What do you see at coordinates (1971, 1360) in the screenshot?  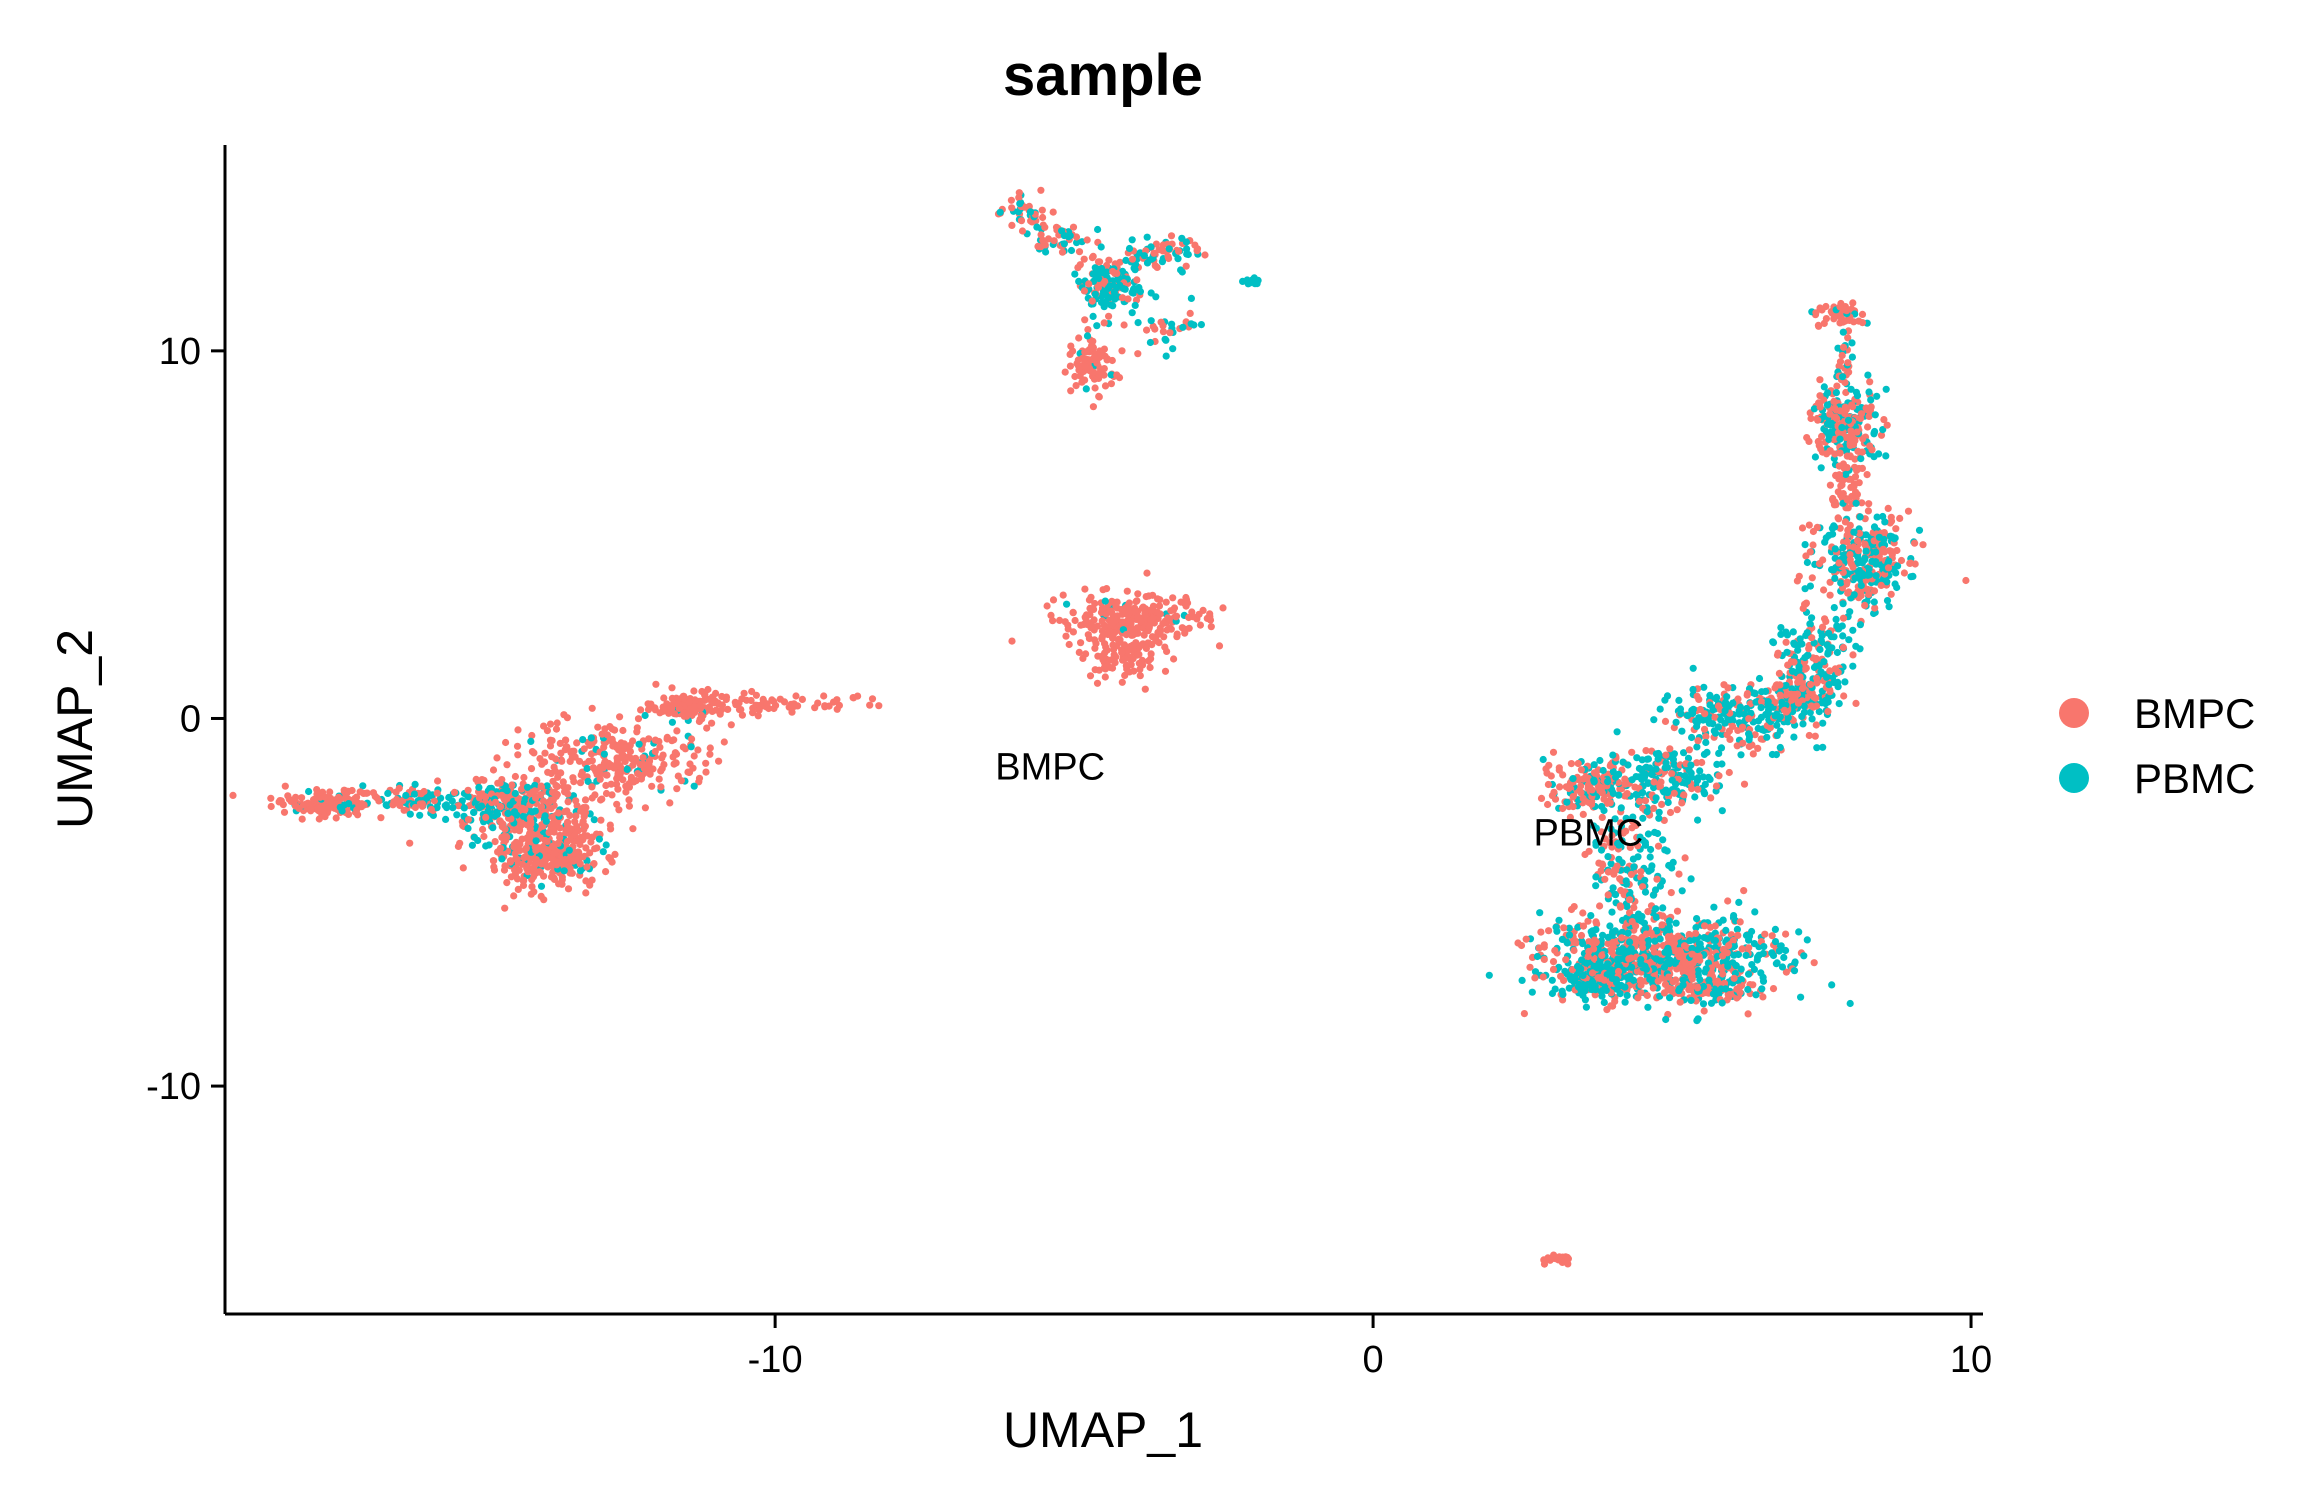 I see `x-tick-label: 10` at bounding box center [1971, 1360].